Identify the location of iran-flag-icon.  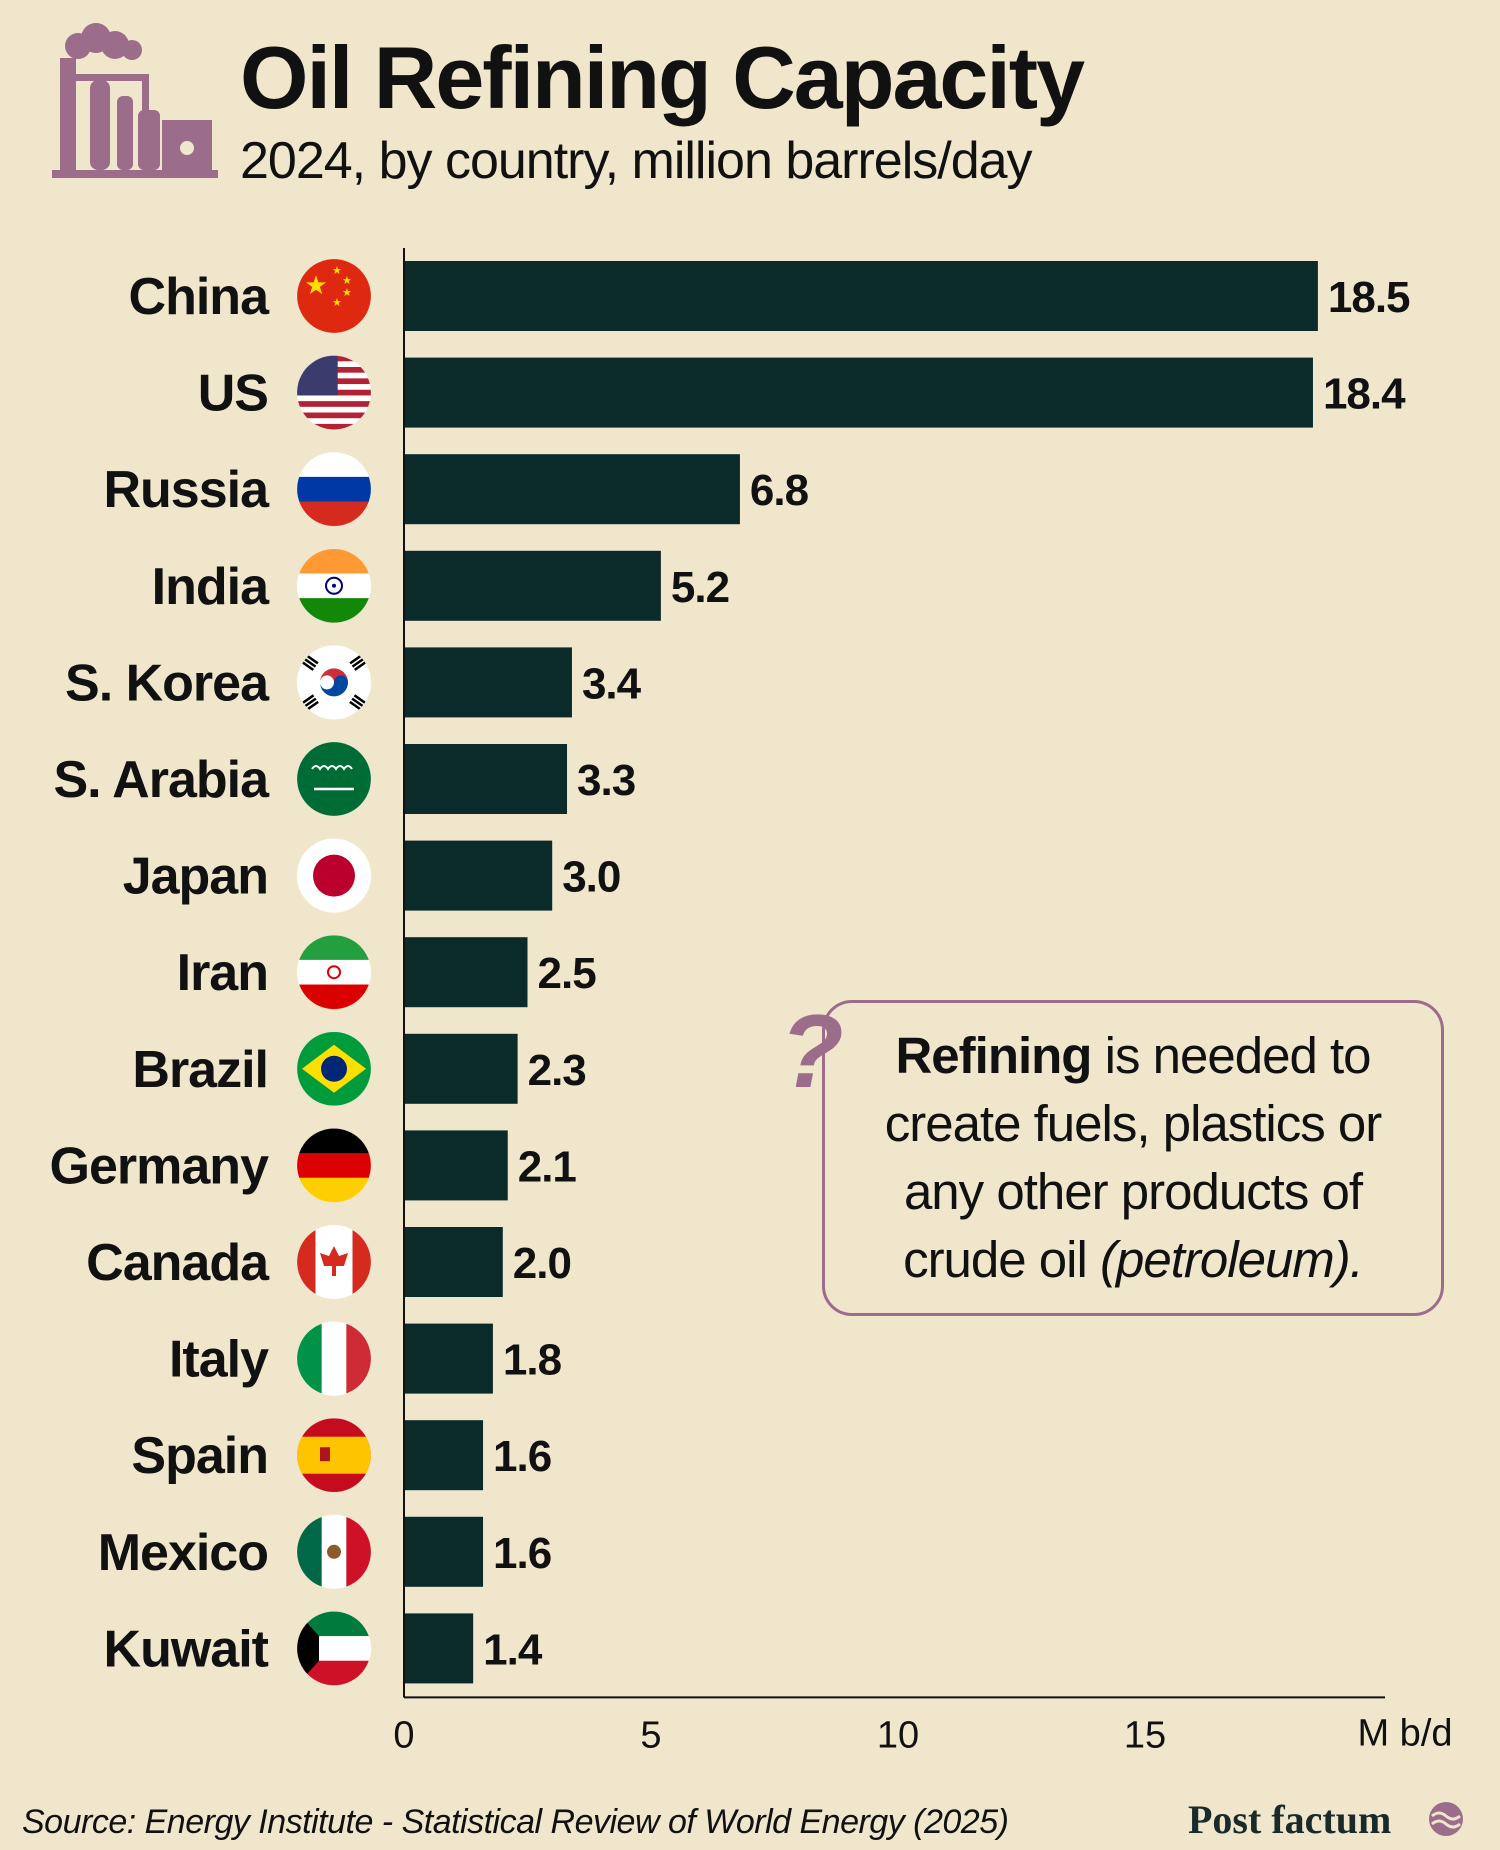
(334, 972).